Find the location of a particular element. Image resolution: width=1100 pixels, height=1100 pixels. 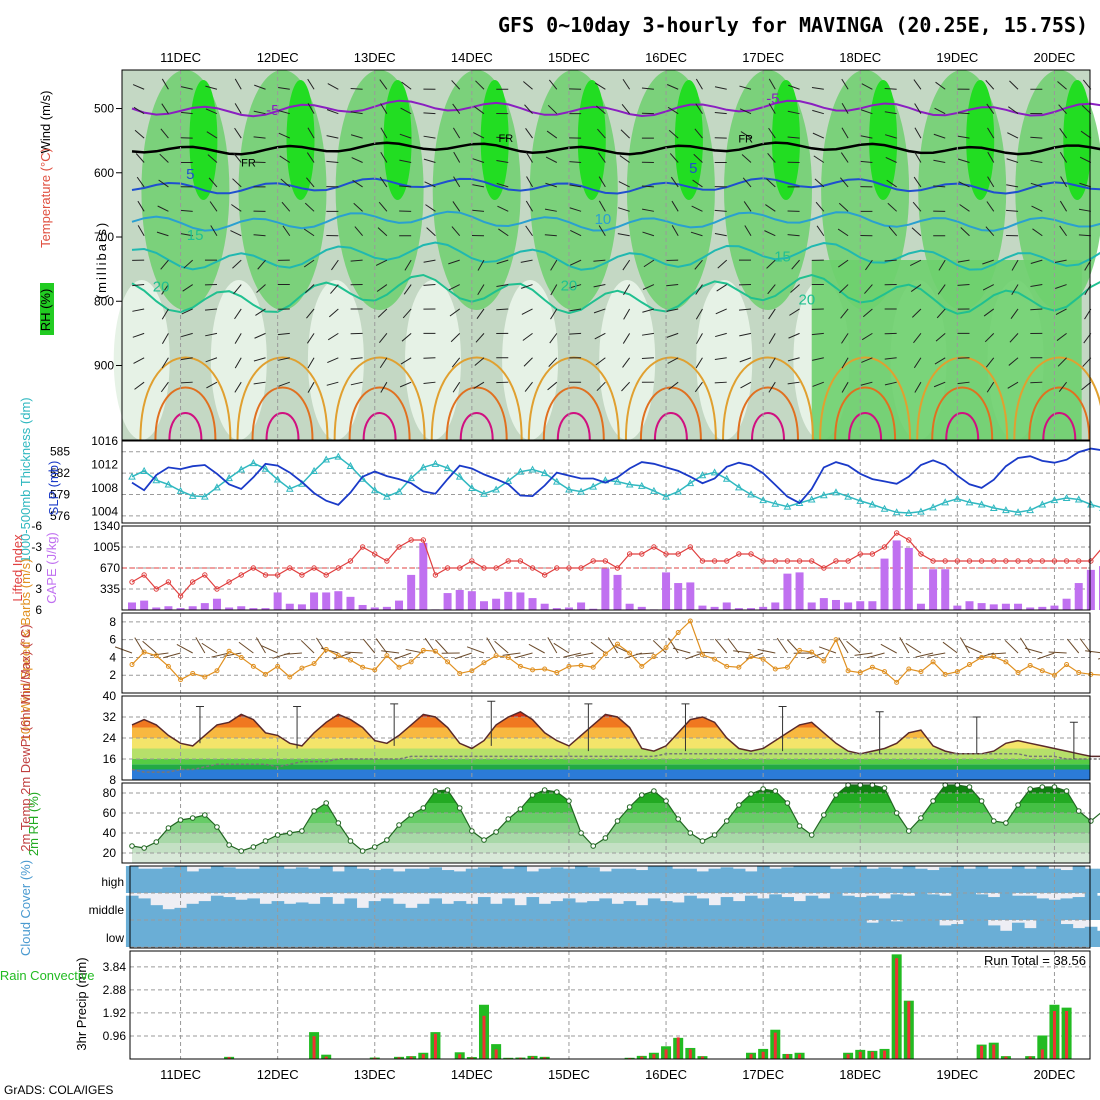

run-total-label: Run Total = 38.56 is located at coordinates (1035, 960).